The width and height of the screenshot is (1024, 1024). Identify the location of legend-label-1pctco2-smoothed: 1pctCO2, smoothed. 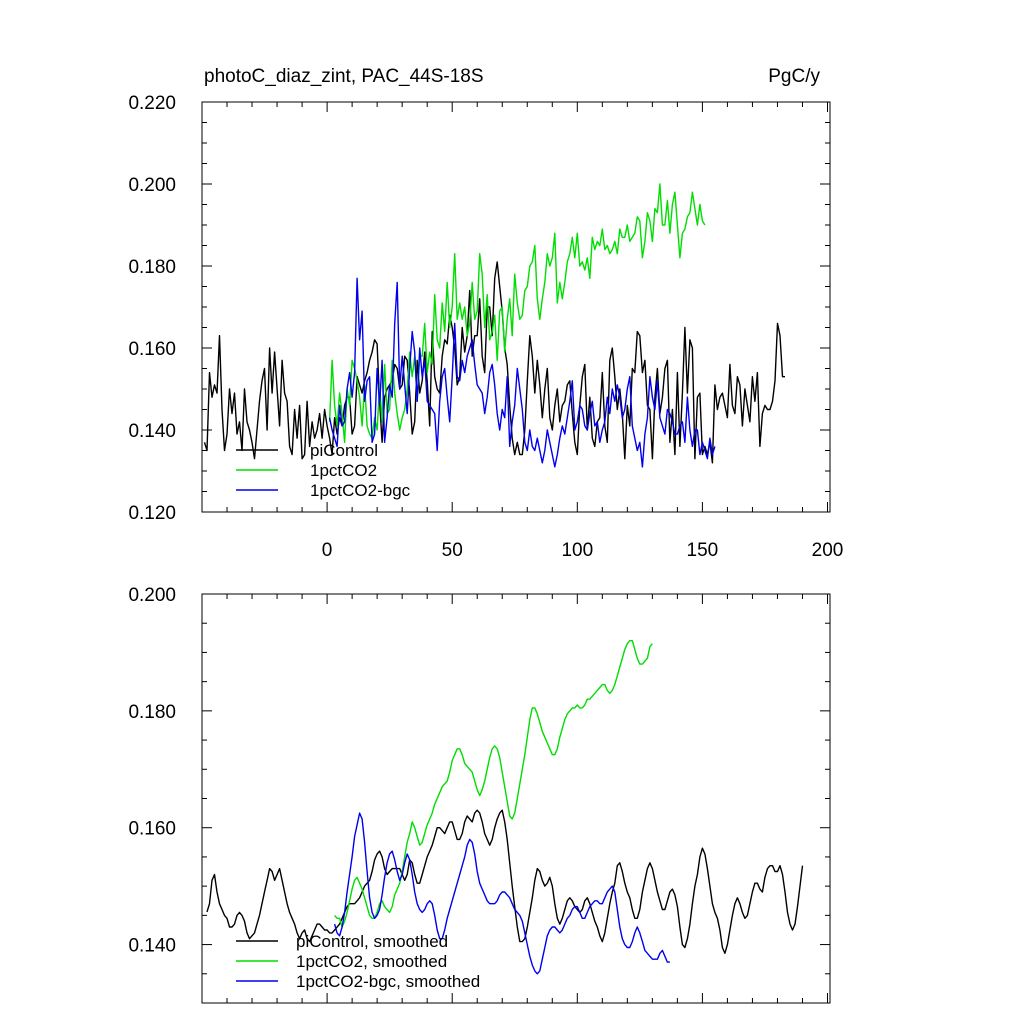
(371, 961).